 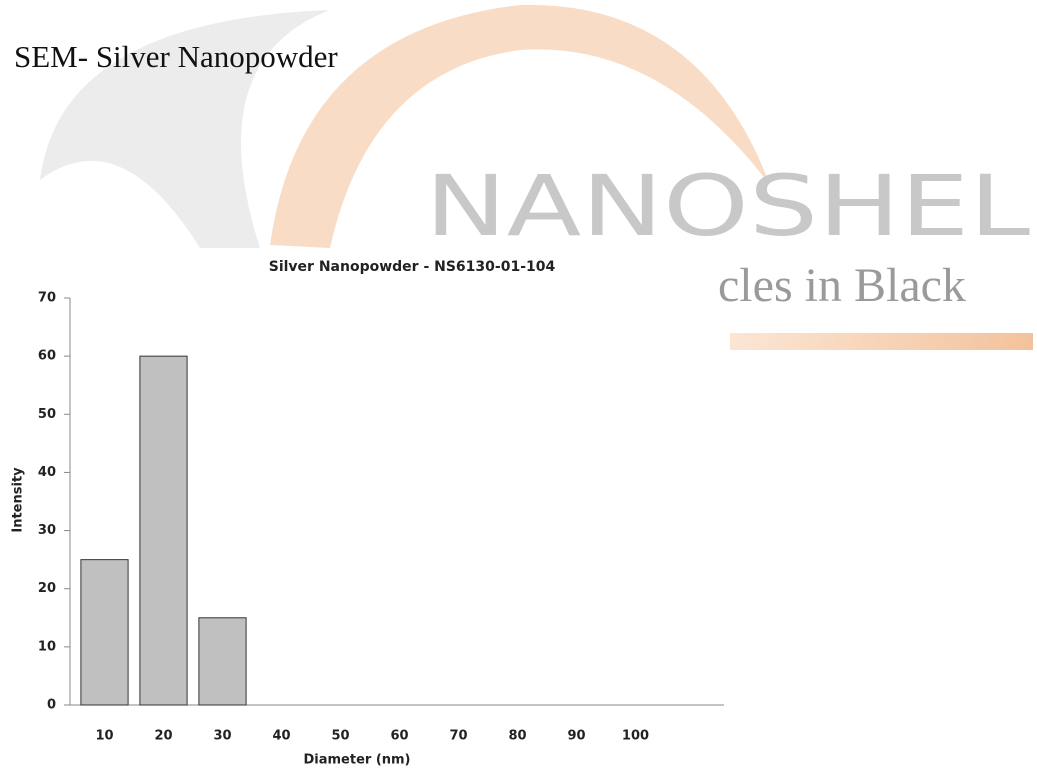 What do you see at coordinates (842, 285) in the screenshot?
I see `watermark-tagline: cles in Black` at bounding box center [842, 285].